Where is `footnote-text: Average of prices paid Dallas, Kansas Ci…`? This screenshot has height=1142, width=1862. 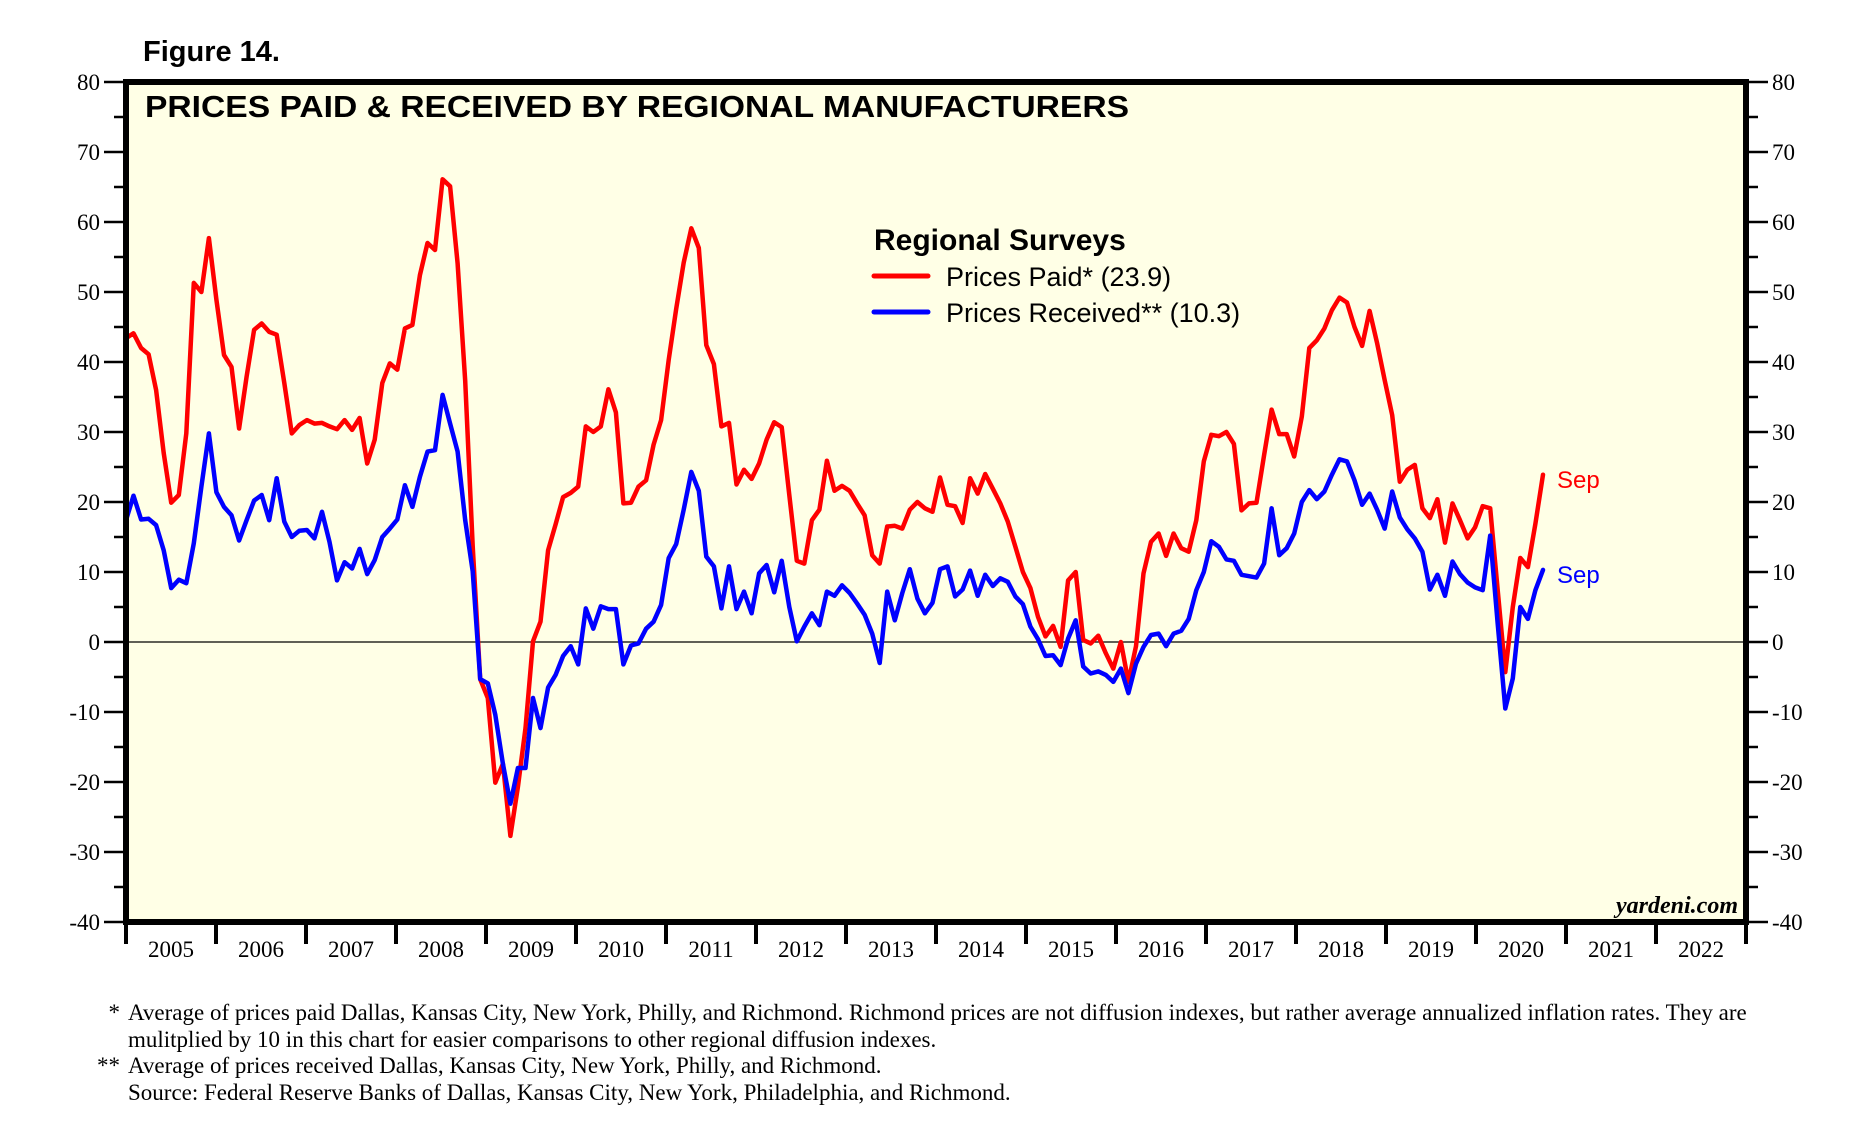
footnote-text: Average of prices paid Dallas, Kansas Ci… is located at coordinates (937, 1026).